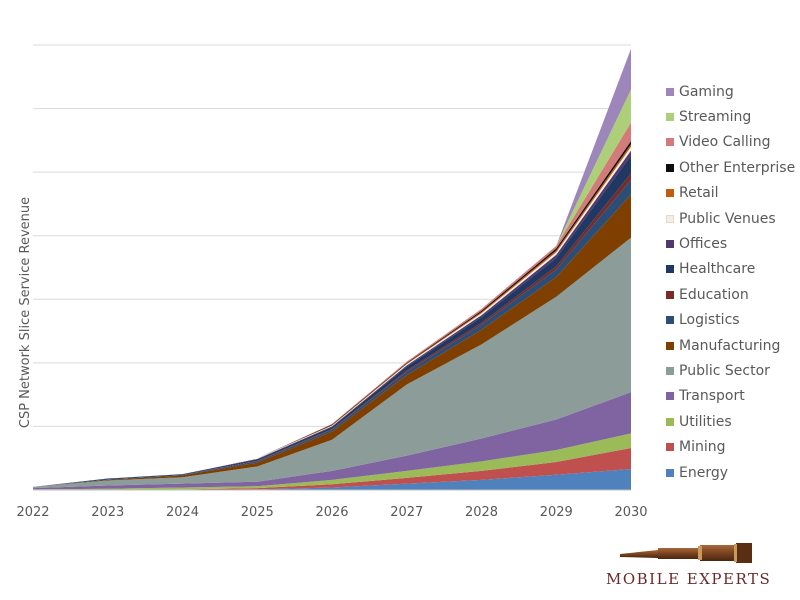  What do you see at coordinates (182, 512) in the screenshot?
I see `x-tick-label: 2024` at bounding box center [182, 512].